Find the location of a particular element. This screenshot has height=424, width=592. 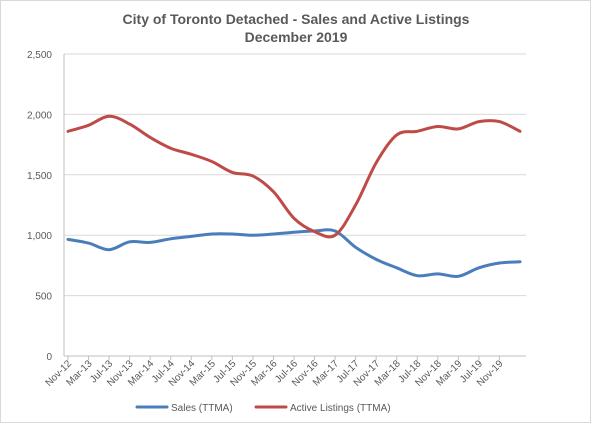

y-tick-label: 2,500 is located at coordinates (39, 55).